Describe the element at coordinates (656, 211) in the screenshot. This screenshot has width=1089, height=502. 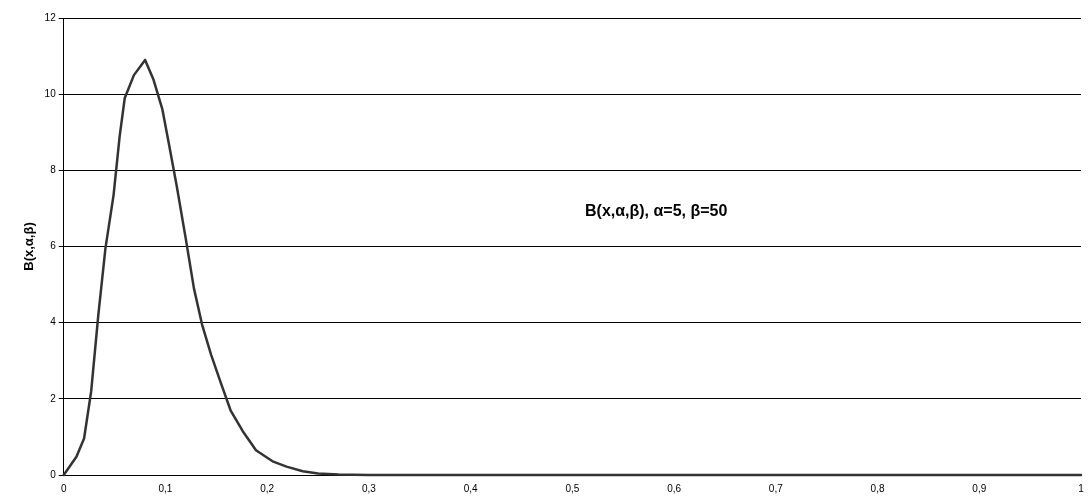
I see `annotation: B(x,α,β), α=5, β=50` at that location.